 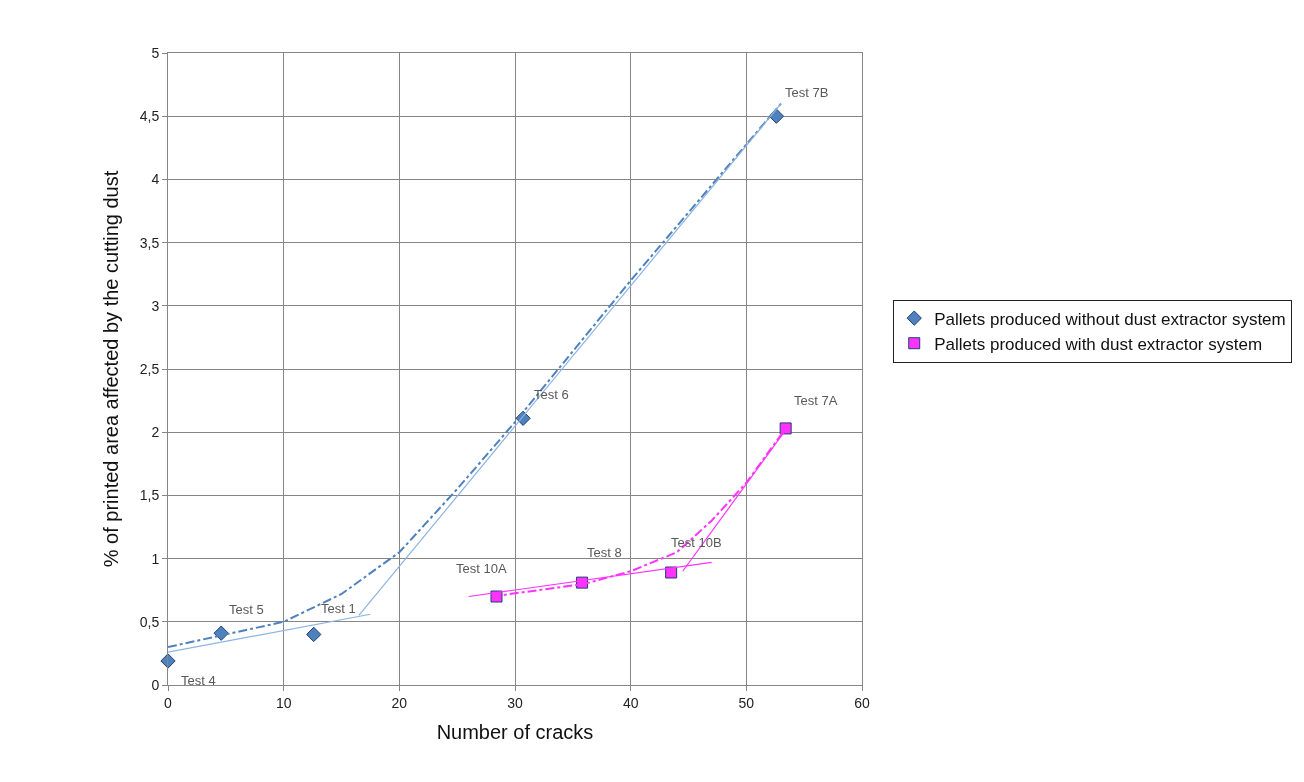 I want to click on annotation: Test 7B, so click(x=807, y=92).